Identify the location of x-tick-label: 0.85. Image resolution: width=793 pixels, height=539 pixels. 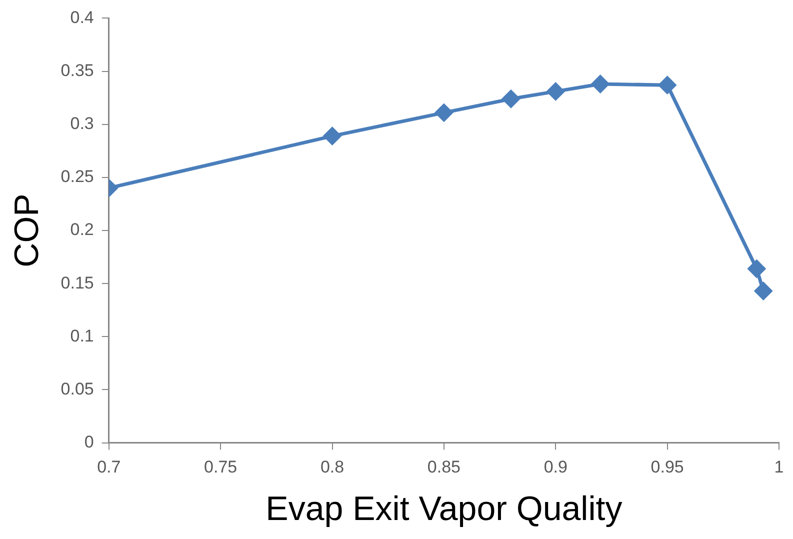
(443, 467).